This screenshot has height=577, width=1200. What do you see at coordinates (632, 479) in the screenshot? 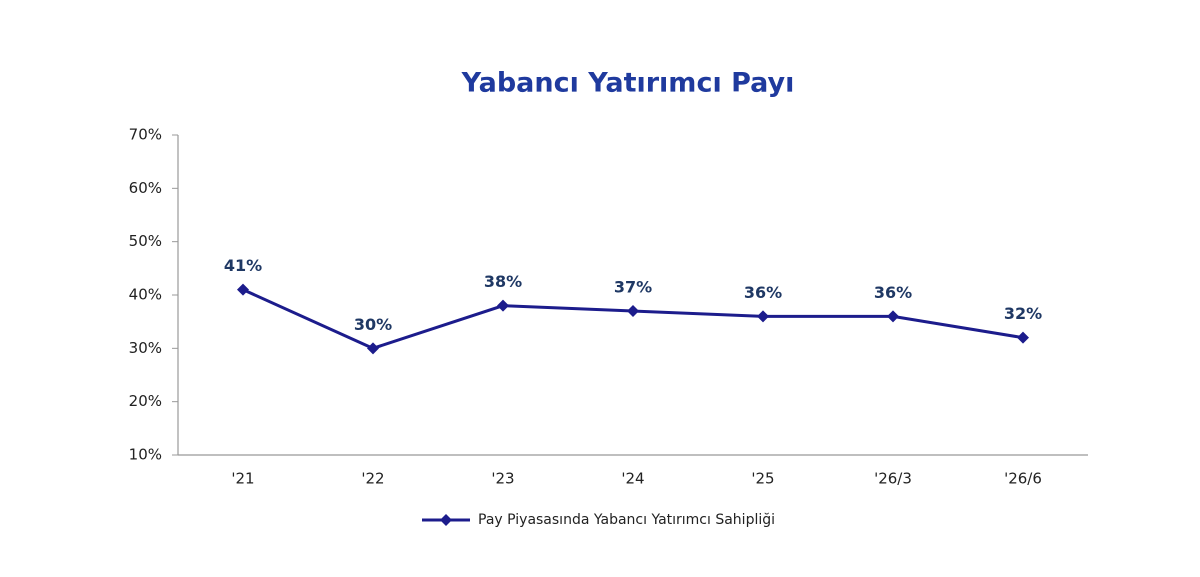
I see `x-tick-label: '24` at bounding box center [632, 479].